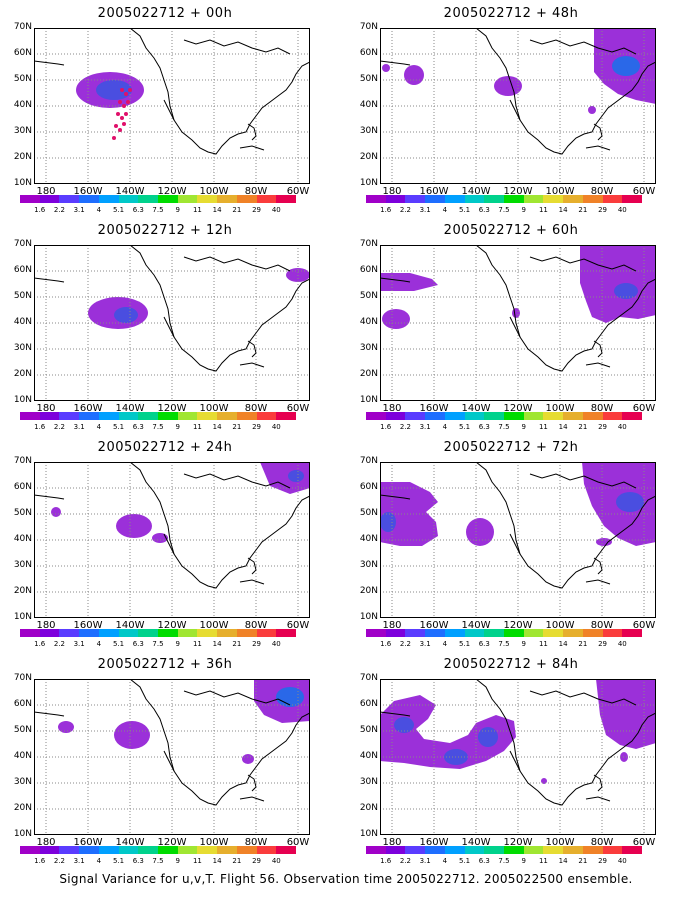 Image resolution: width=692 pixels, height=900 pixels. I want to click on panel-title: 2005022712 + 72h, so click(511, 447).